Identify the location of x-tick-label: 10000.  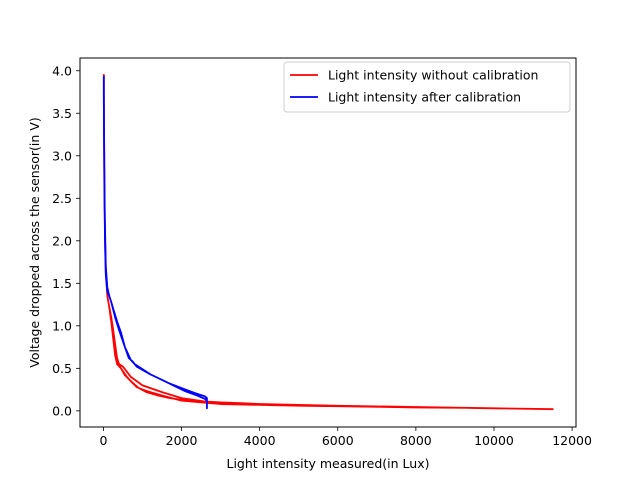
(494, 440).